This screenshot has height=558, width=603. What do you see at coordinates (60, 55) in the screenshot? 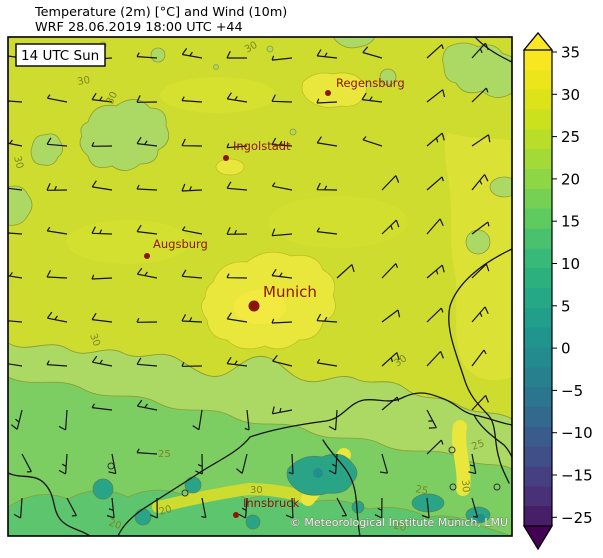
I see `time-label-box: 14 UTC Sun` at bounding box center [60, 55].